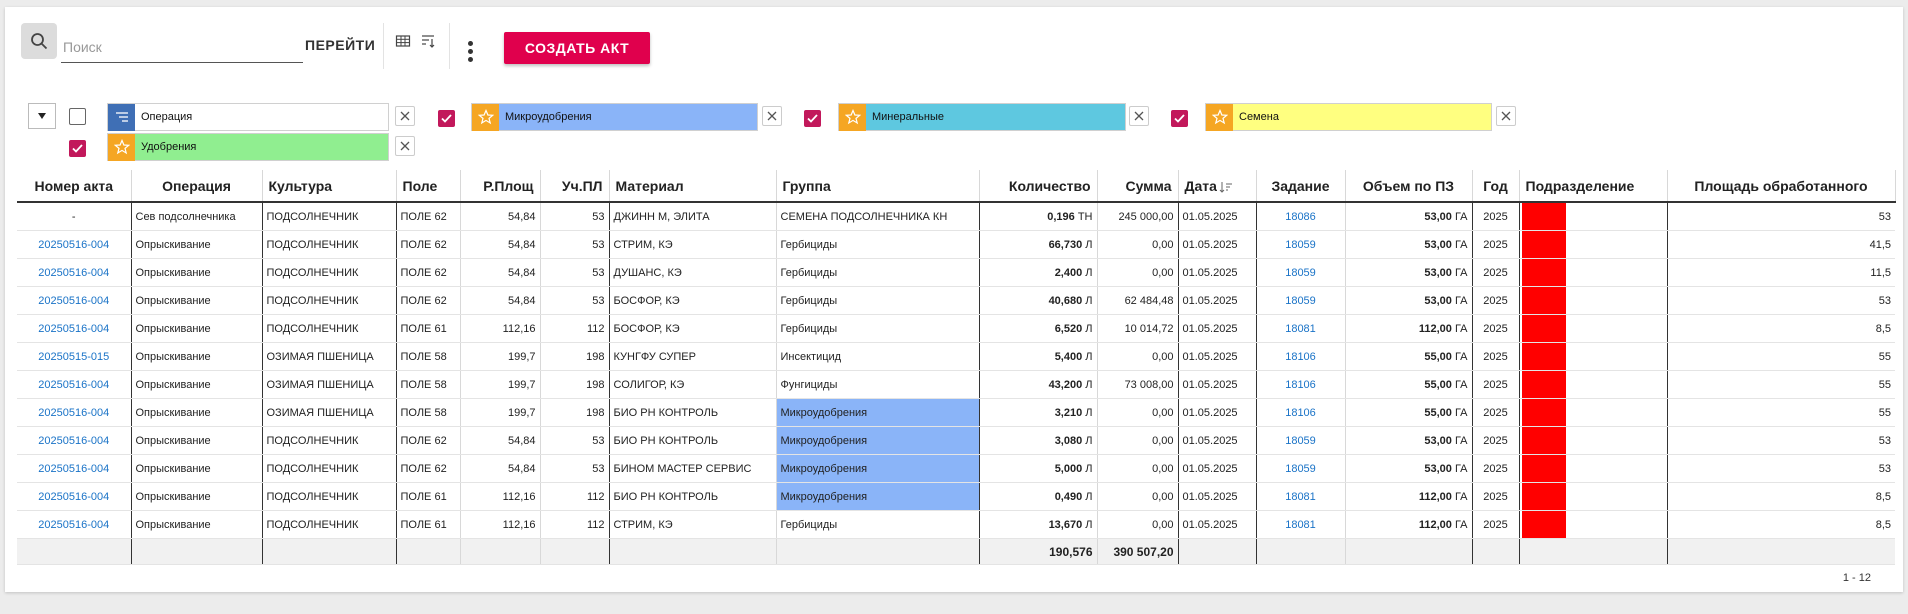 This screenshot has height=614, width=1908. I want to click on filter-chip-label: Микроудобрения, so click(548, 117).